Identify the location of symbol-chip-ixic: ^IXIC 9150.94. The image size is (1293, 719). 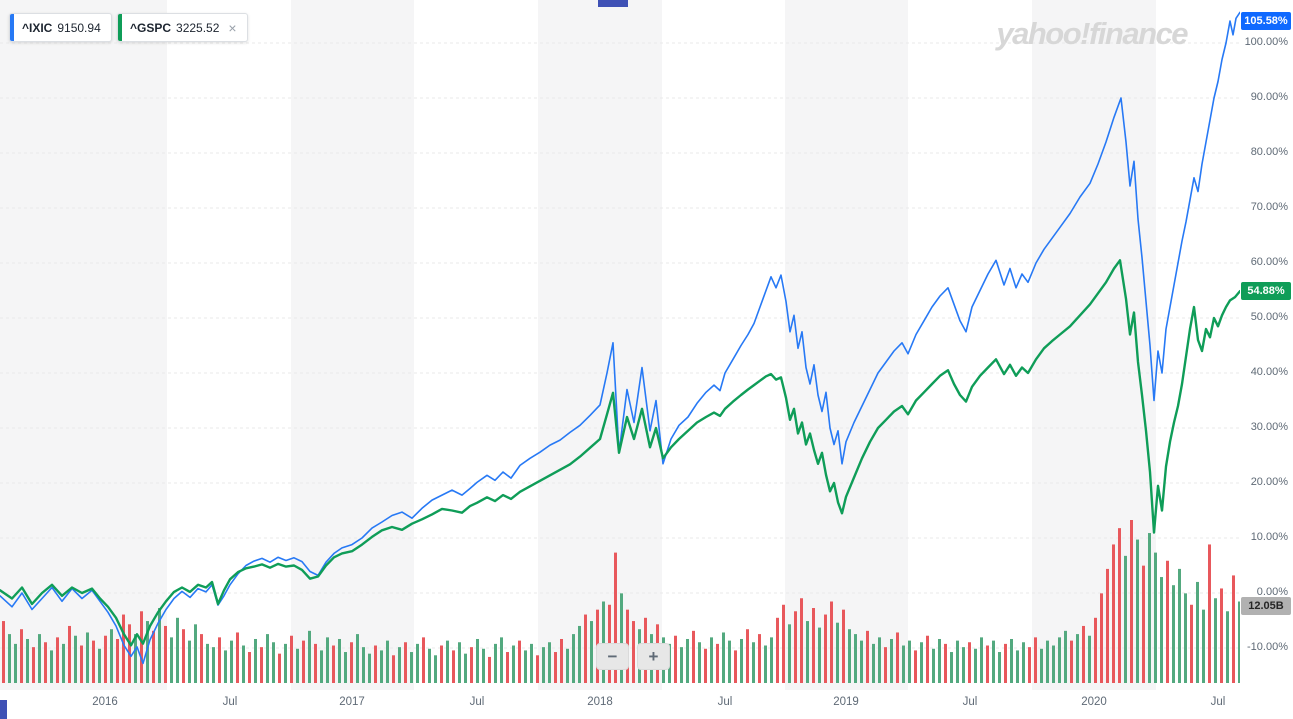
(60, 27).